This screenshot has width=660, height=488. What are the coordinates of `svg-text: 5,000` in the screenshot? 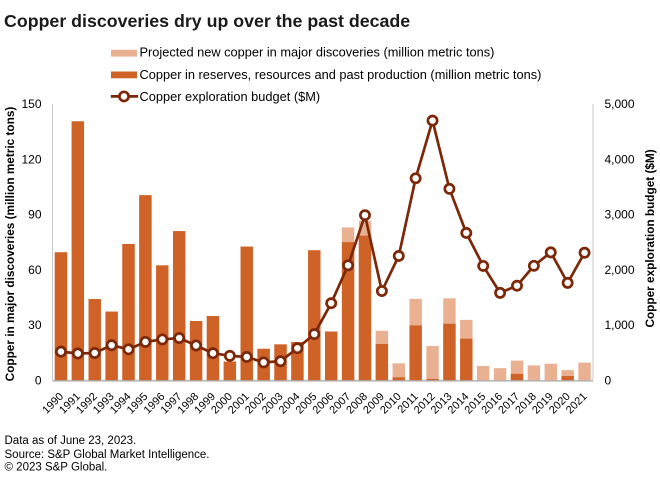 It's located at (620, 104).